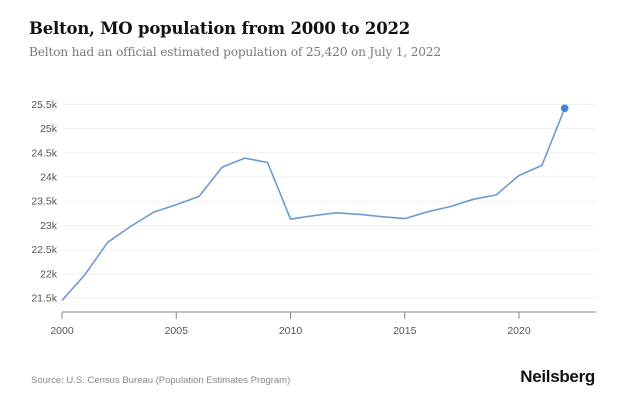  Describe the element at coordinates (44, 153) in the screenshot. I see `y-tick-label: 24.5k` at that location.